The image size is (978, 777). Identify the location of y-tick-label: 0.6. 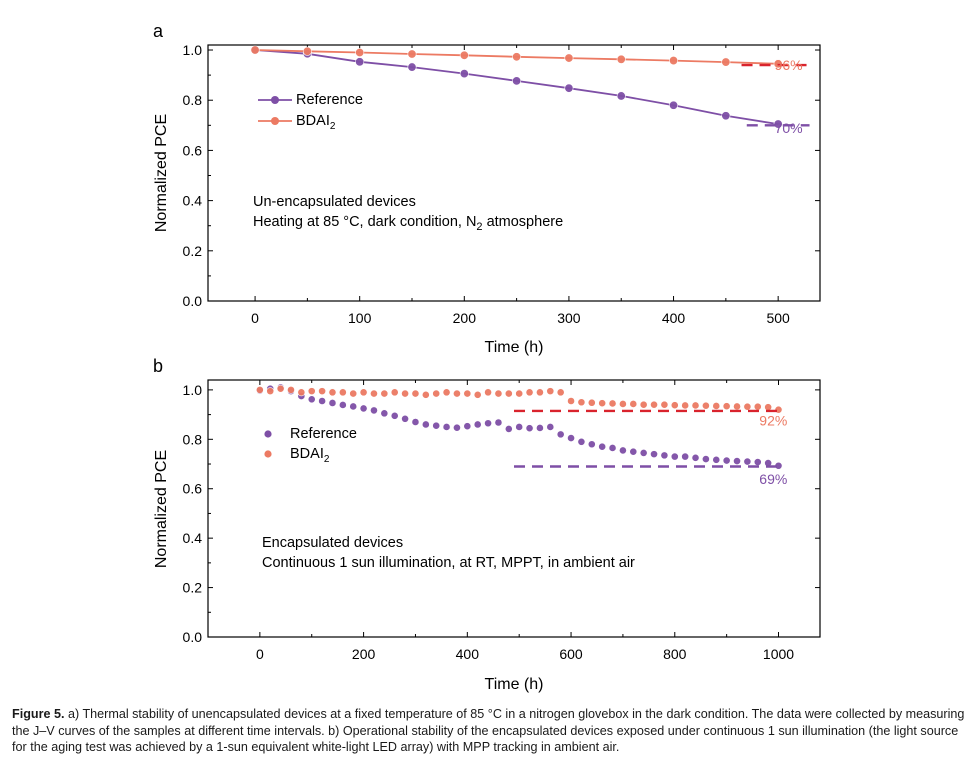
(193, 150).